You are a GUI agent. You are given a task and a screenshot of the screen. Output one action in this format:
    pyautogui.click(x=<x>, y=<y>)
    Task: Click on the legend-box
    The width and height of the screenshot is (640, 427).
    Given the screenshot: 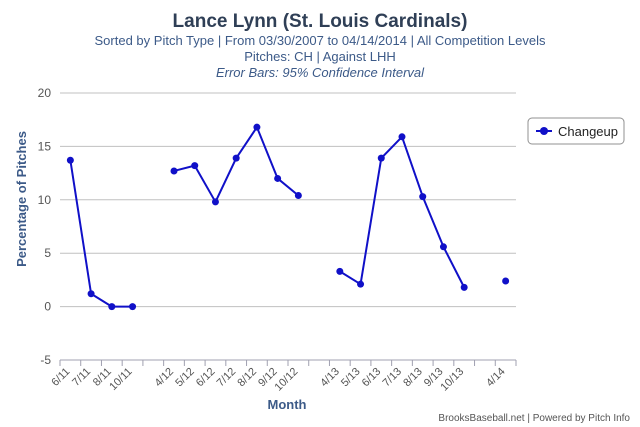 What is the action you would take?
    pyautogui.click(x=576, y=131)
    